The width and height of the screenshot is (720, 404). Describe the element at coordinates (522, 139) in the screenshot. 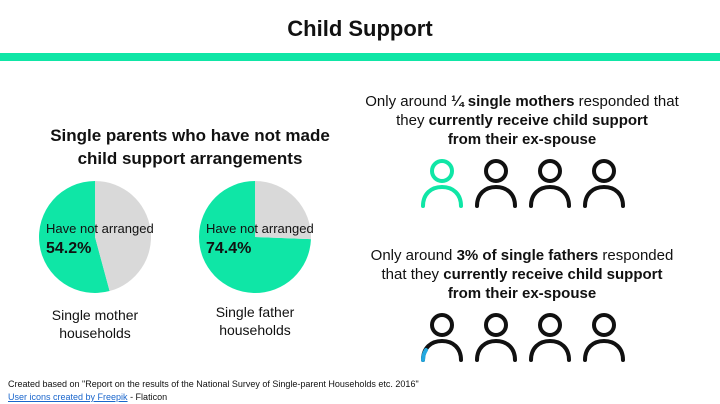

I see `stat-mothers-line3: from their ex-spouse` at that location.